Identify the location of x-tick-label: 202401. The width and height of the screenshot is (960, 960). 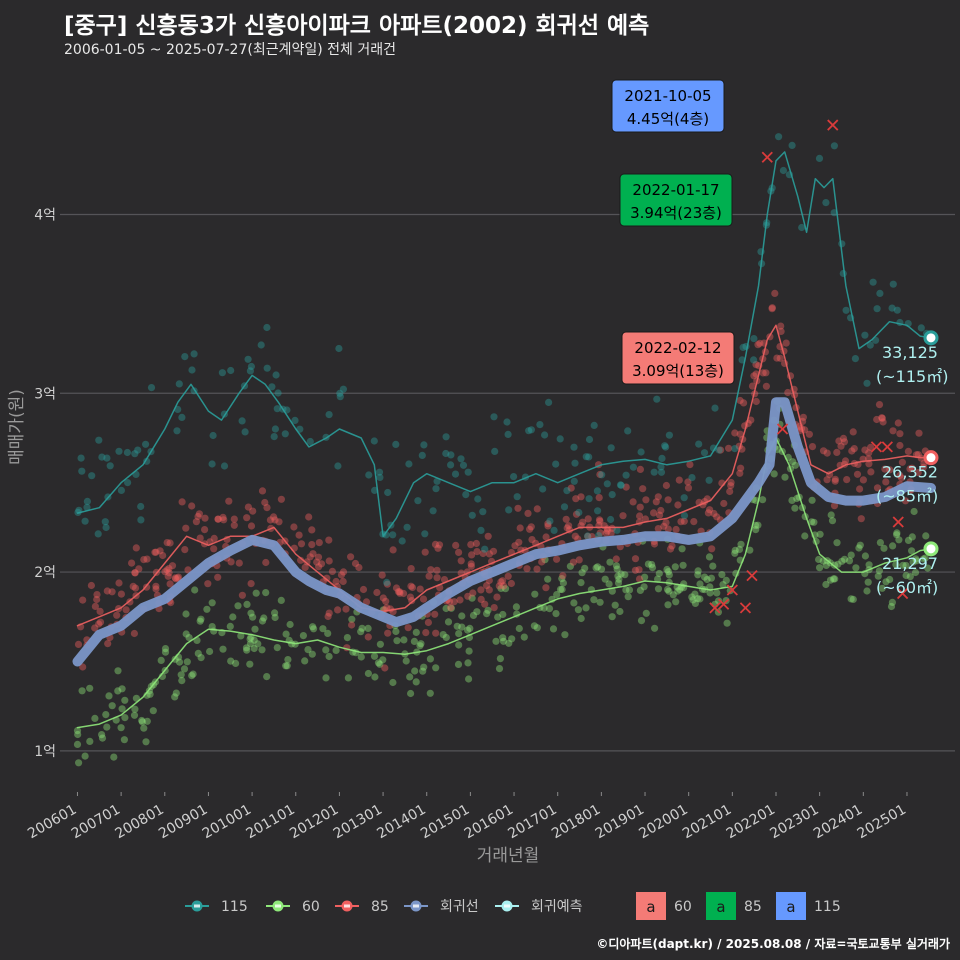
(838, 822).